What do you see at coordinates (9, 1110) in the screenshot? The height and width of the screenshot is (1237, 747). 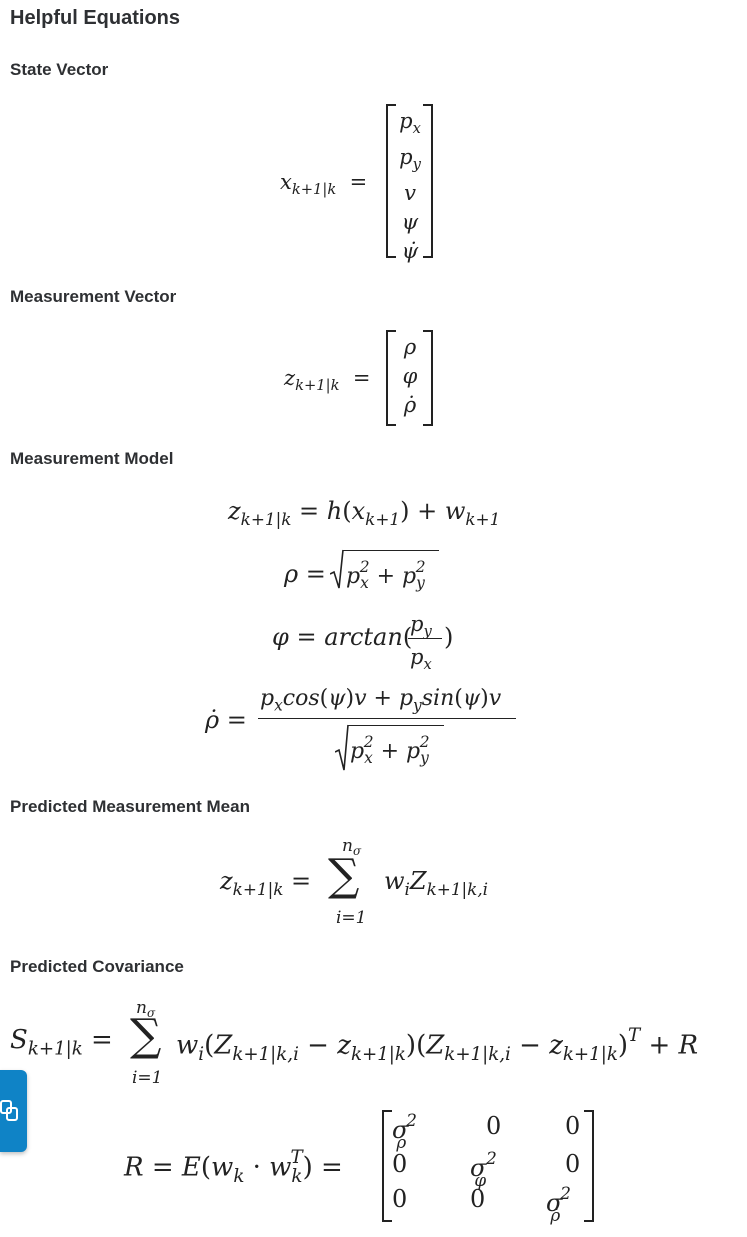 I see `copy-icon` at bounding box center [9, 1110].